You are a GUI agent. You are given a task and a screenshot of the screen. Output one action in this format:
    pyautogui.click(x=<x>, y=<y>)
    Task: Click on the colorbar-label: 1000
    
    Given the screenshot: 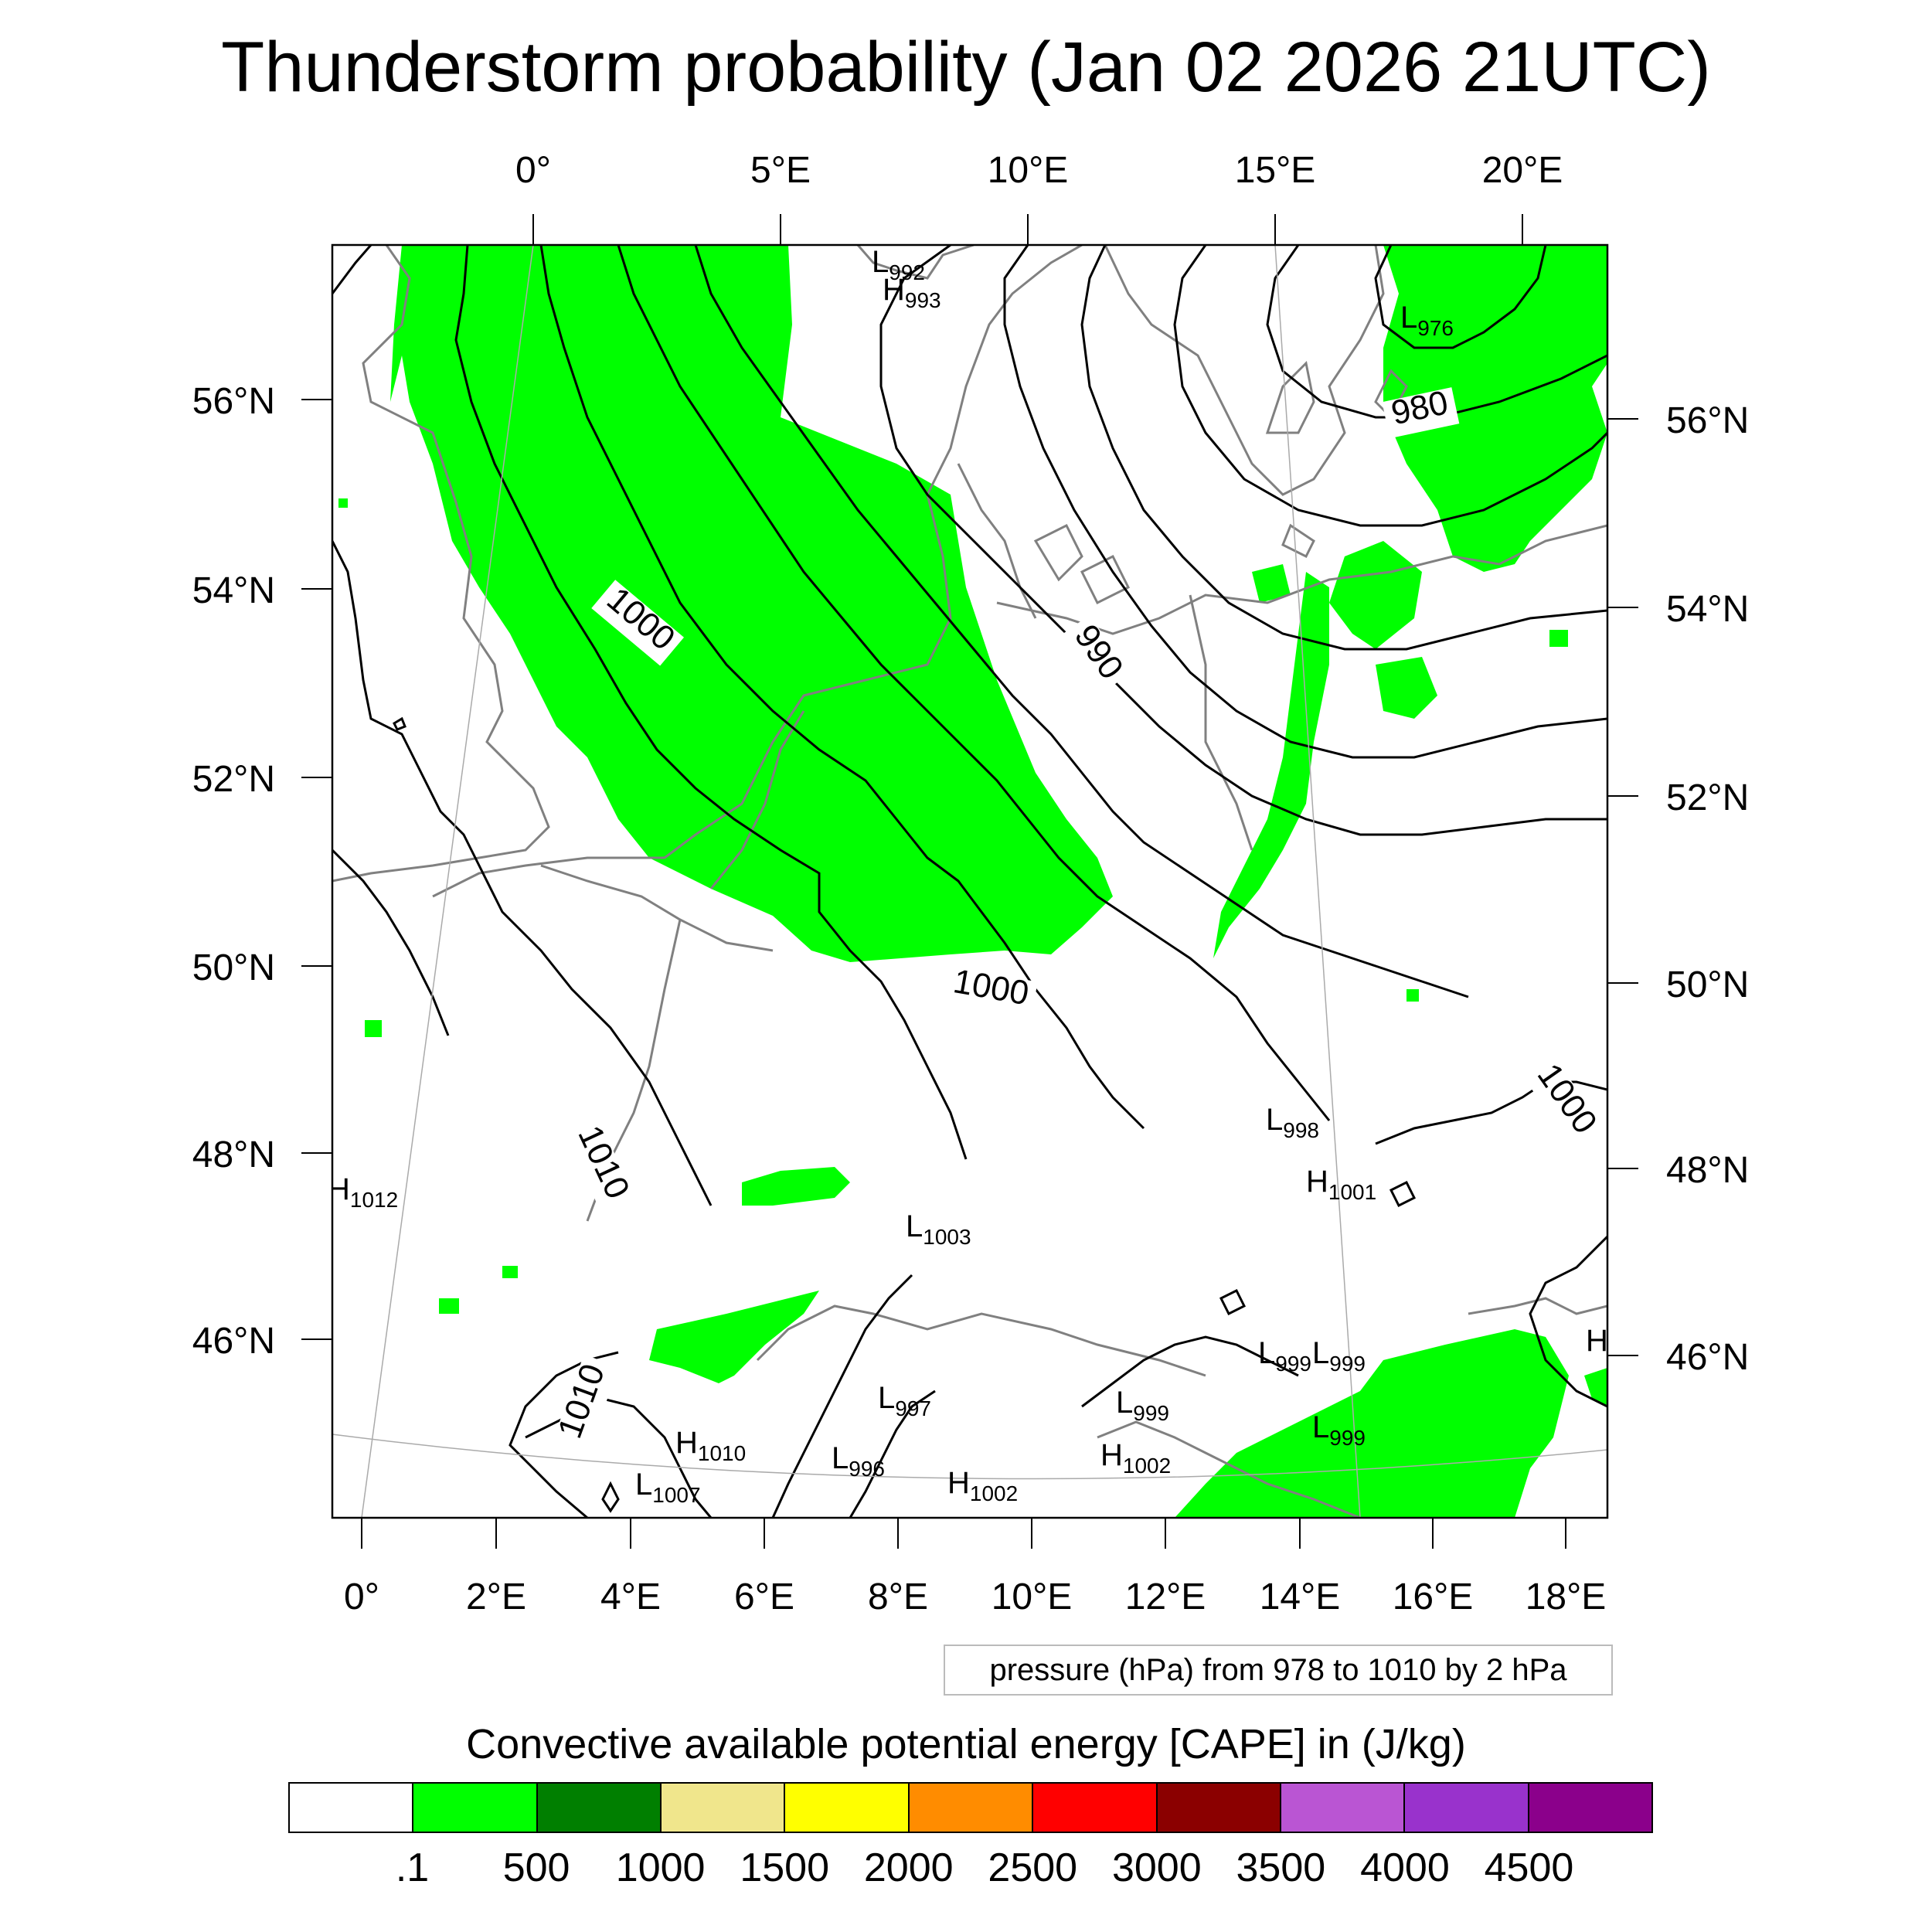 What is the action you would take?
    pyautogui.click(x=660, y=1868)
    